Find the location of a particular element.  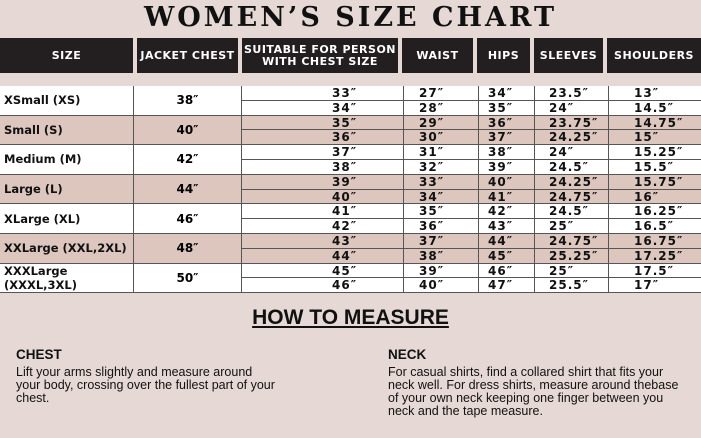

measurement-value: 41″ is located at coordinates (345, 211).